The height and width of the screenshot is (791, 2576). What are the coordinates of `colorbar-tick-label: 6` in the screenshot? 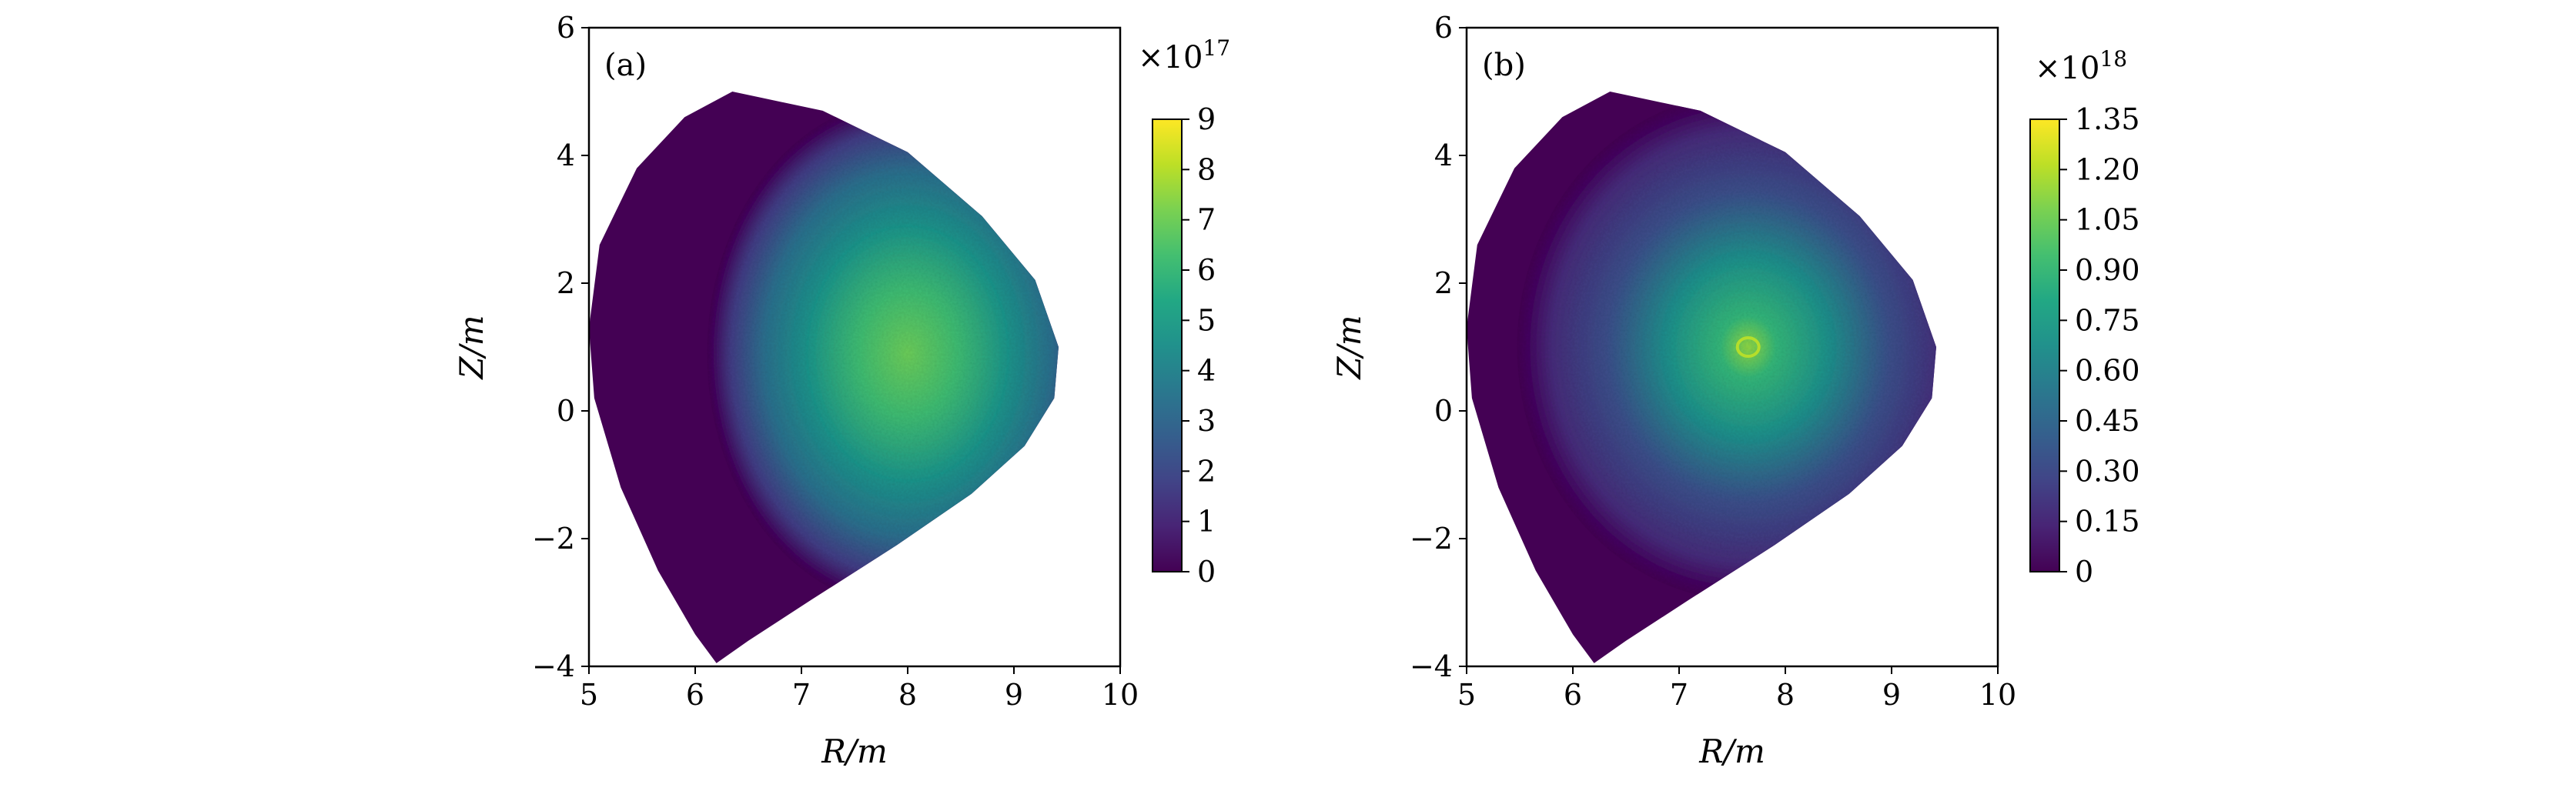 It's located at (1207, 270).